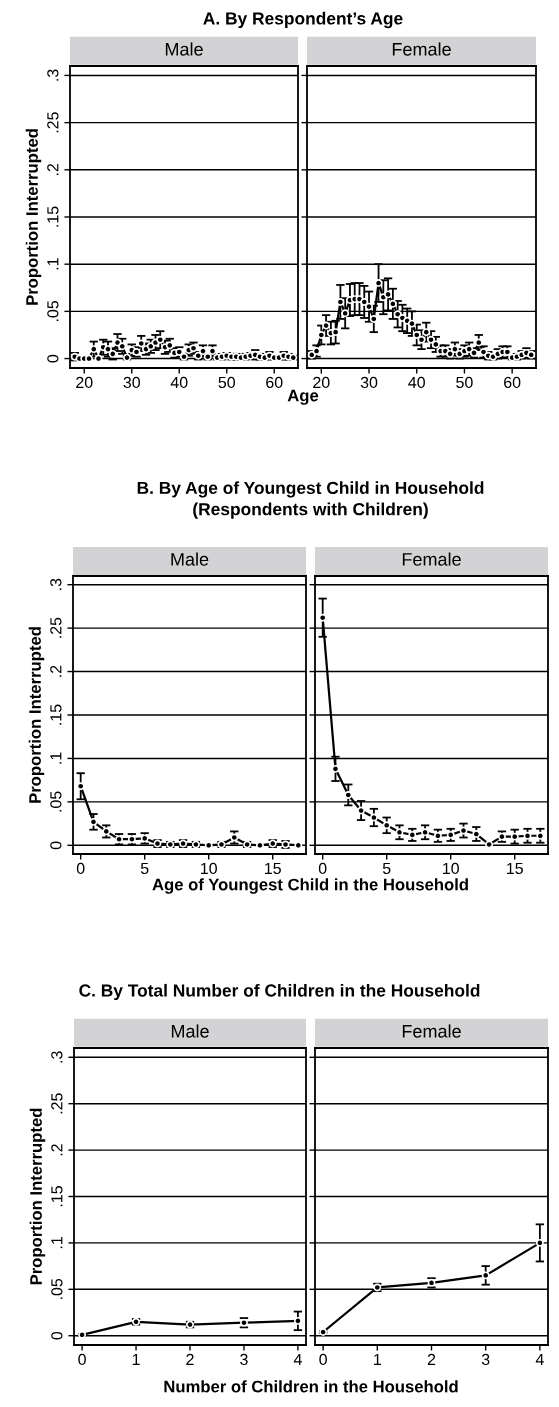 This screenshot has width=559, height=1407. I want to click on x-axis-title: Age, so click(303, 397).